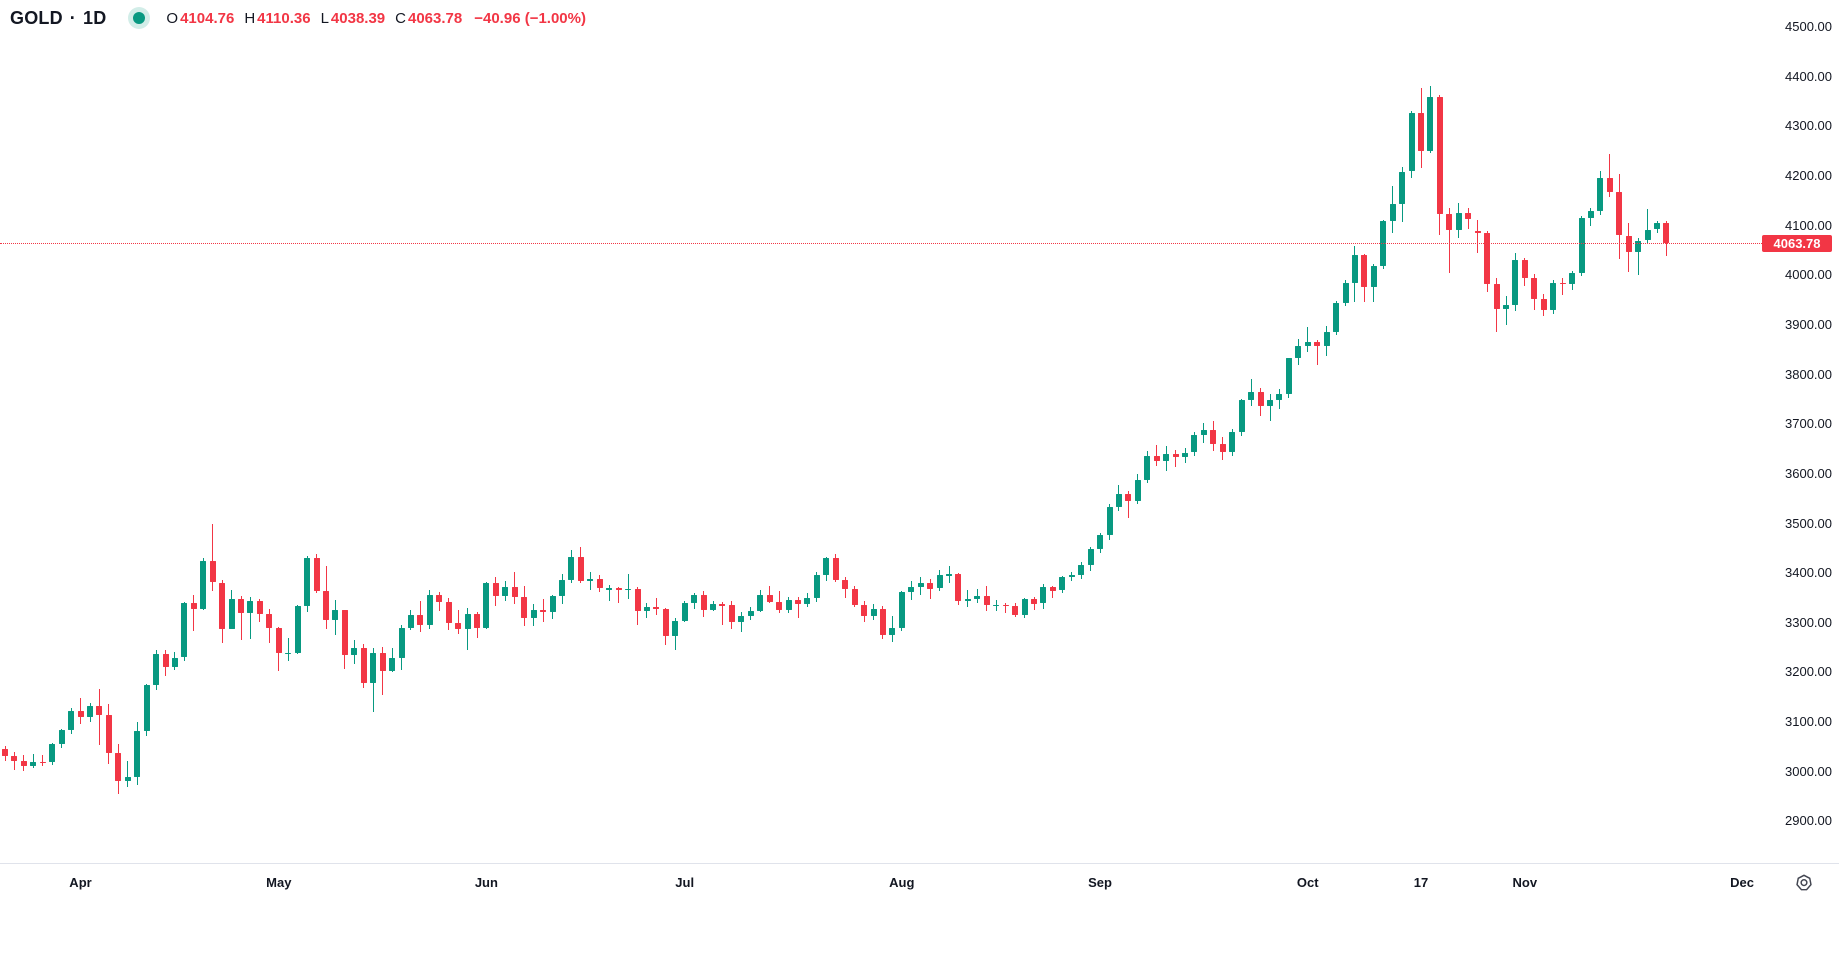 Image resolution: width=1839 pixels, height=962 pixels. What do you see at coordinates (1808, 821) in the screenshot?
I see `price-axis-label: 2900.00` at bounding box center [1808, 821].